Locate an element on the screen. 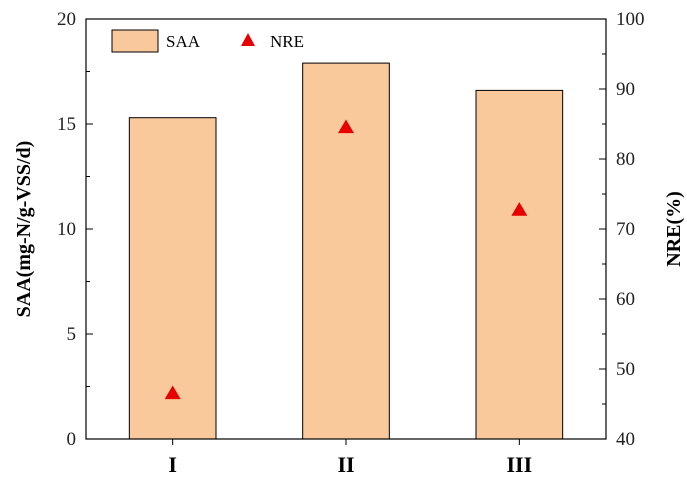 This screenshot has width=687, height=487. marker-nre-ii is located at coordinates (346, 126).